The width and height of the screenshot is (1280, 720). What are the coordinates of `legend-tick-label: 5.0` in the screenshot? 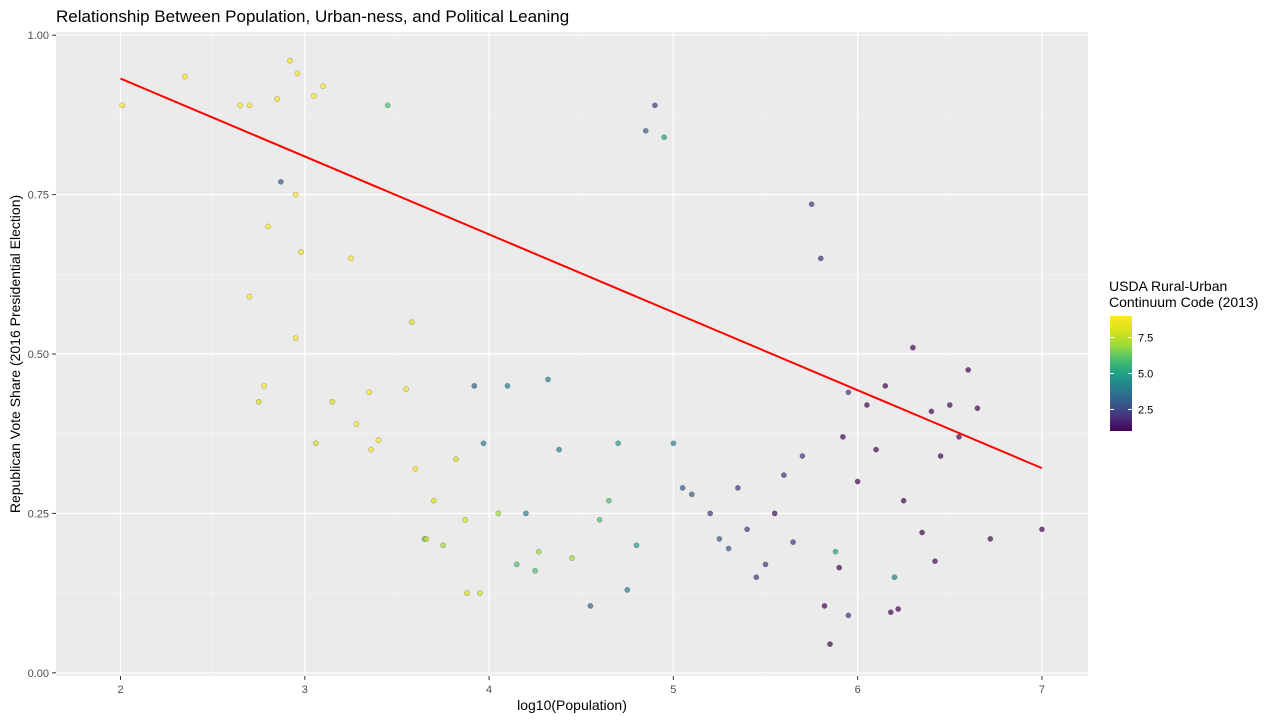 It's located at (1145, 375).